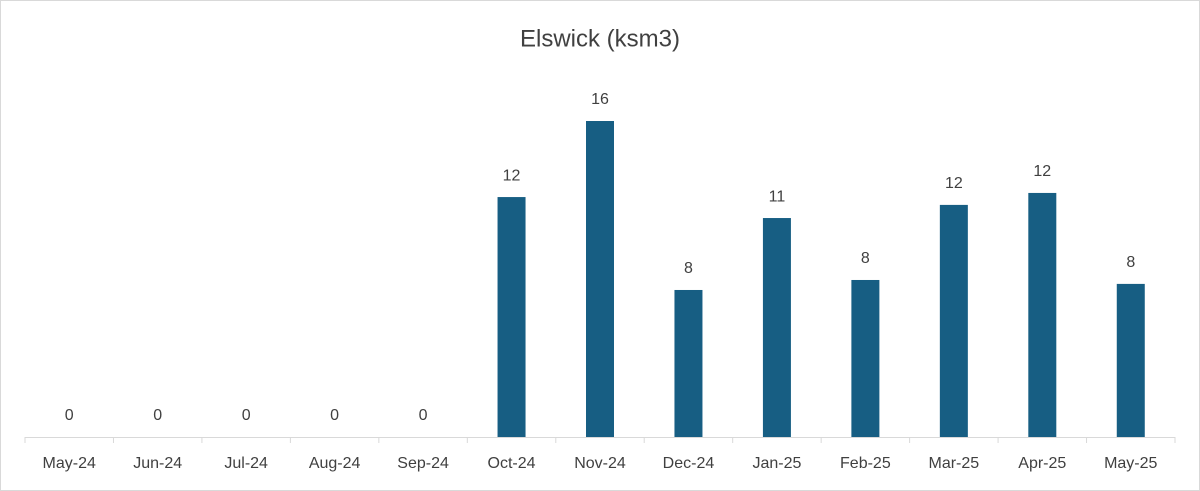 The width and height of the screenshot is (1200, 491). Describe the element at coordinates (69, 463) in the screenshot. I see `x-tick-label: May-24` at that location.